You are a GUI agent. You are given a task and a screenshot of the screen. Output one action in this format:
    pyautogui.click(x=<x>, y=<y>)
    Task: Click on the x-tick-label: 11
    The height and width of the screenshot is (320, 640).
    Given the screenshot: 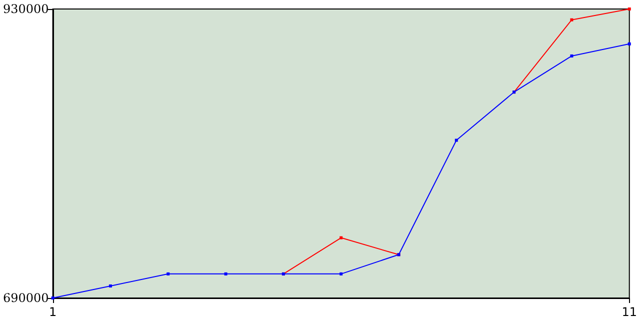 What is the action you would take?
    pyautogui.click(x=630, y=312)
    